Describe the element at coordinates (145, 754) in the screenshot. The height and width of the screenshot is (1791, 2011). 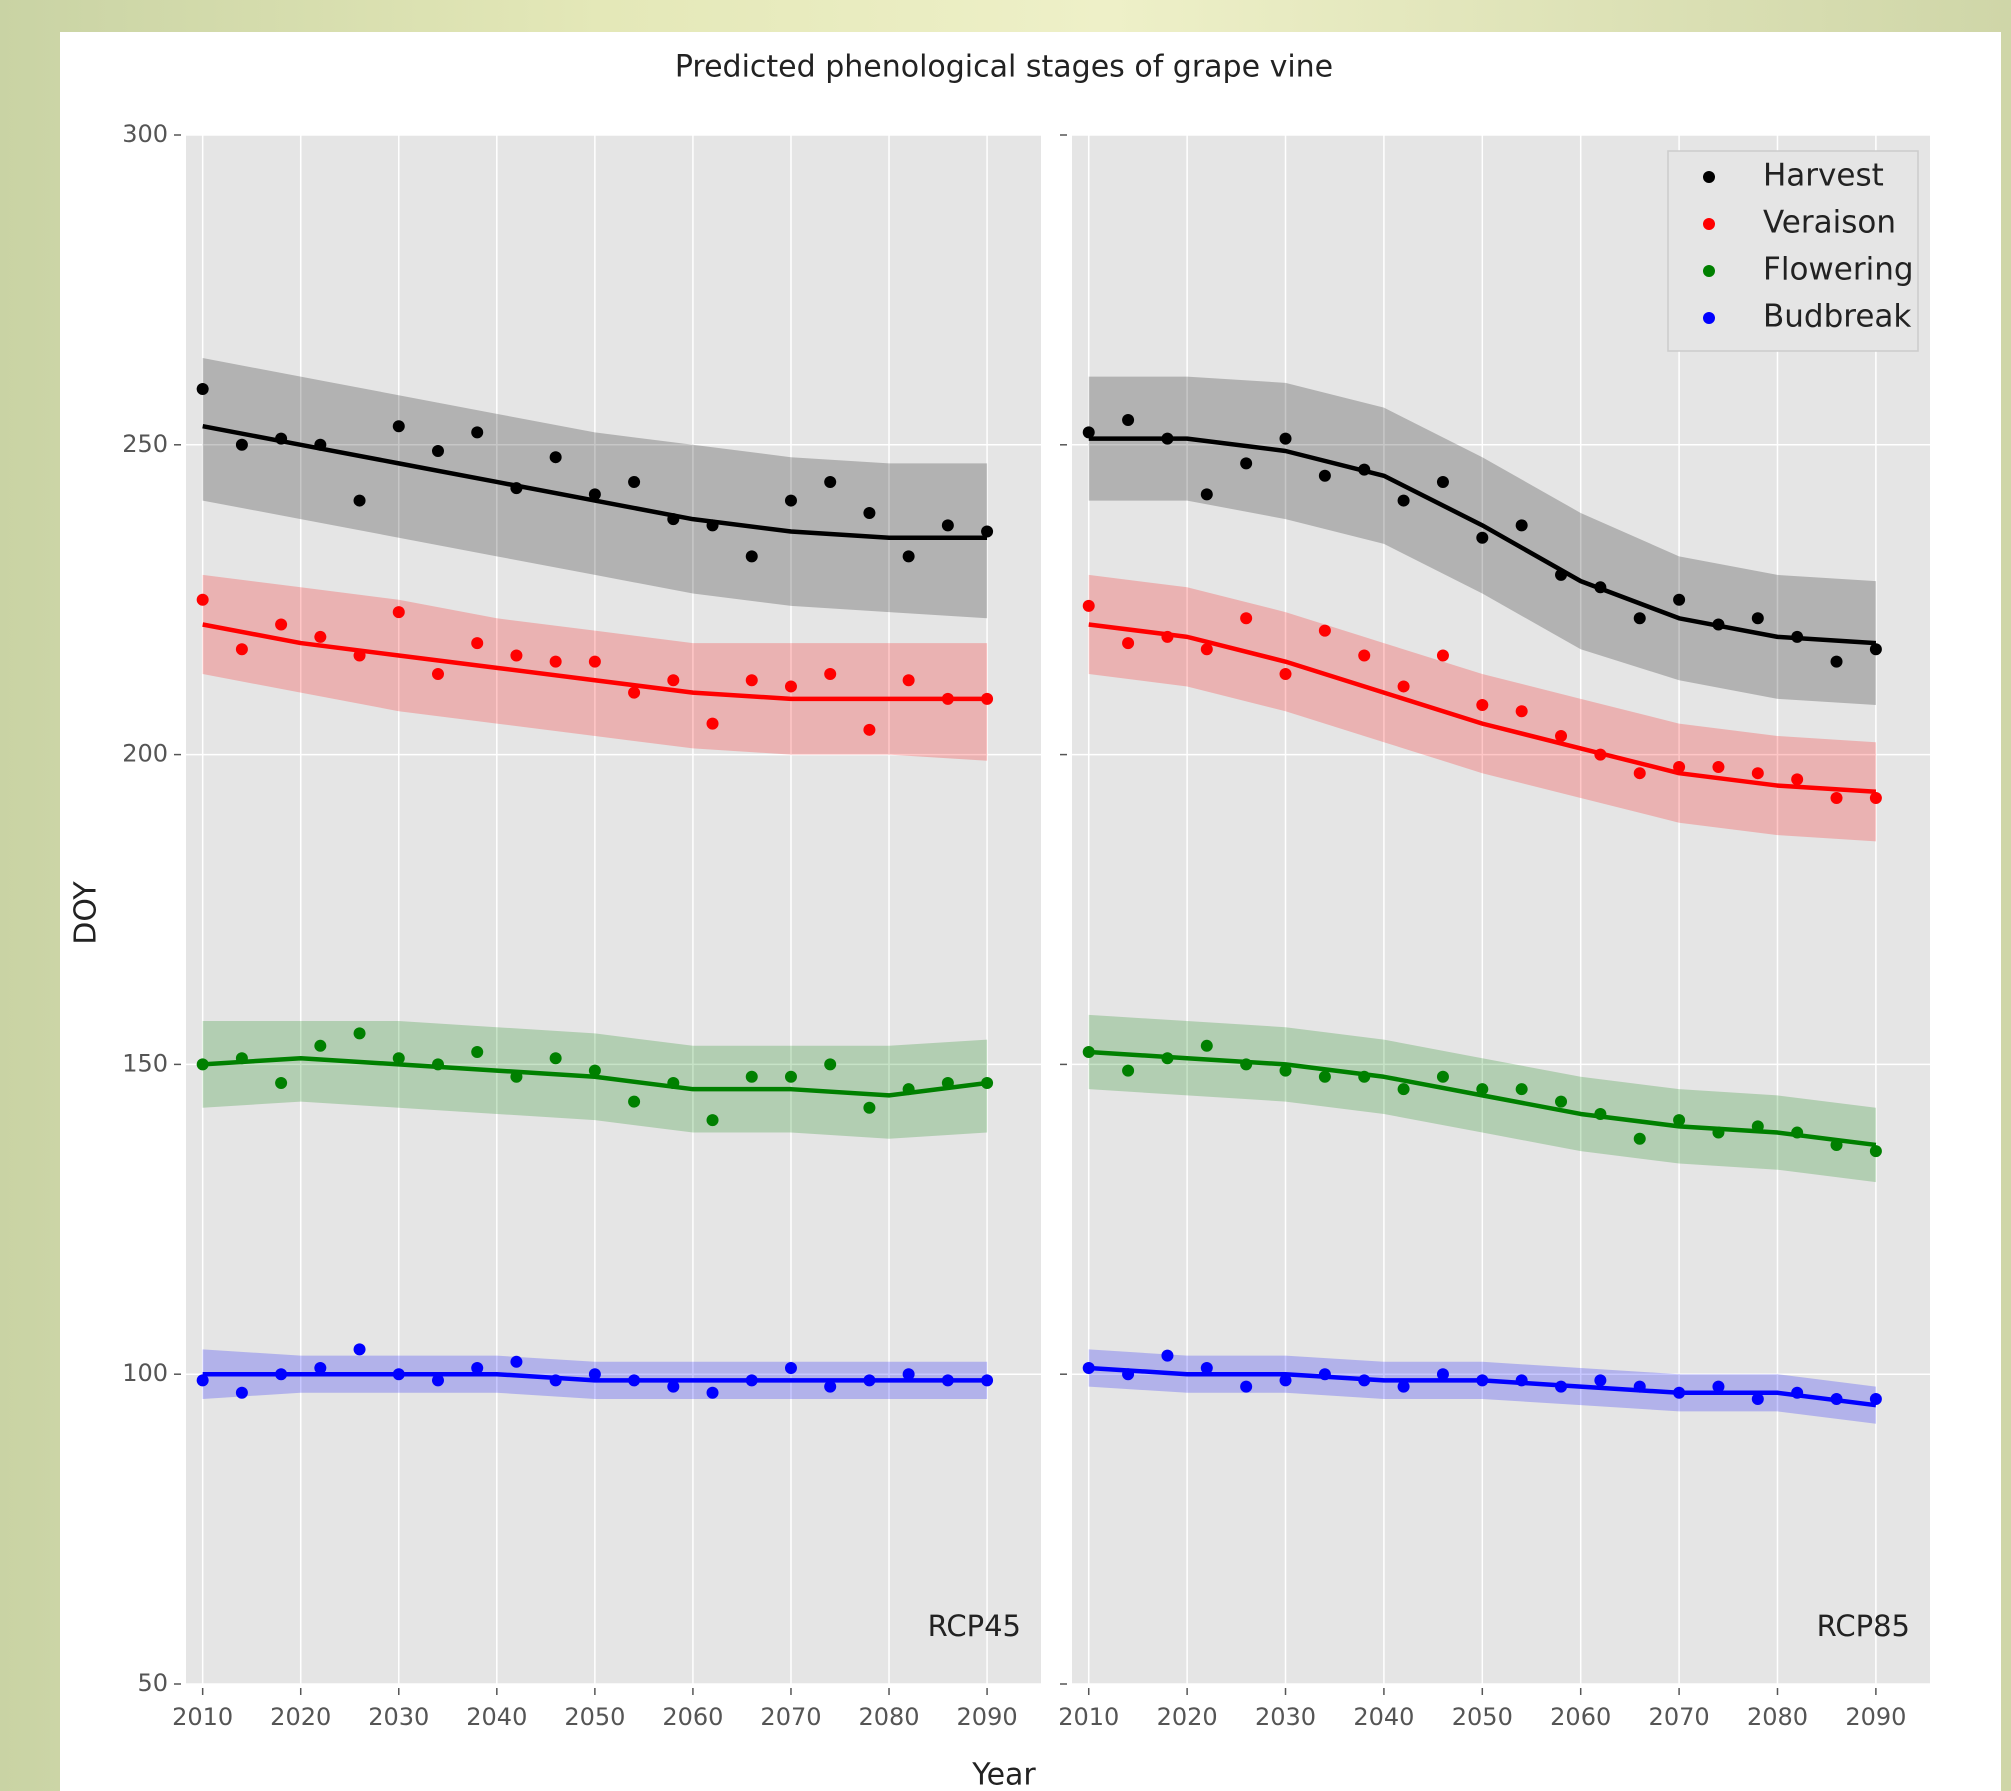
I see `y-tick-label: 200` at that location.